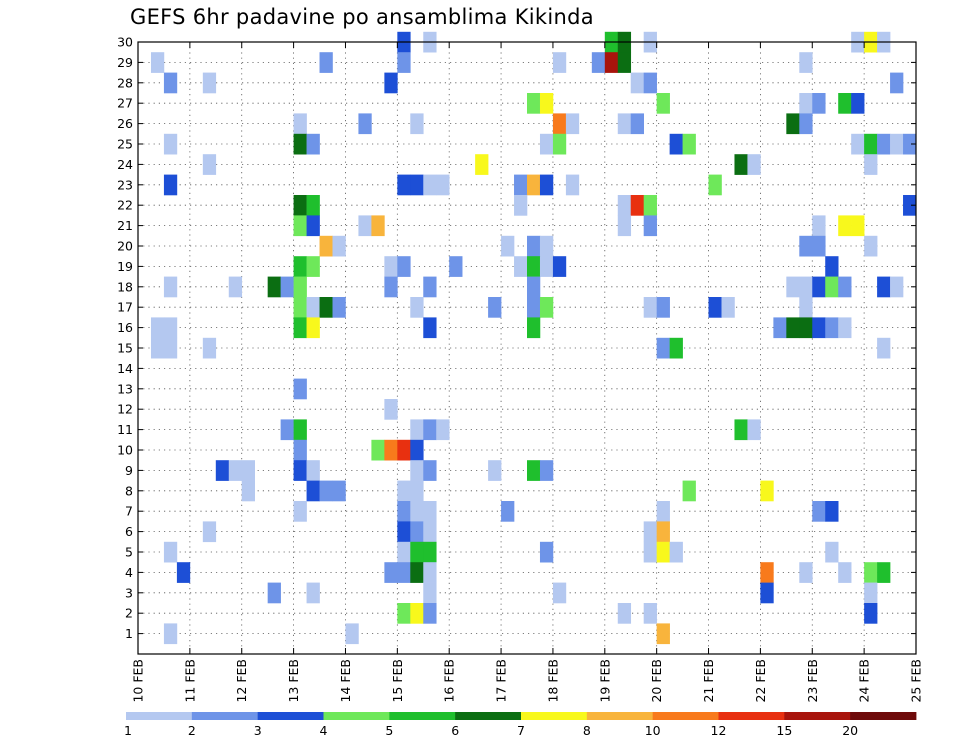 This screenshot has width=960, height=746. I want to click on x-tick-label: 25 FEB, so click(916, 681).